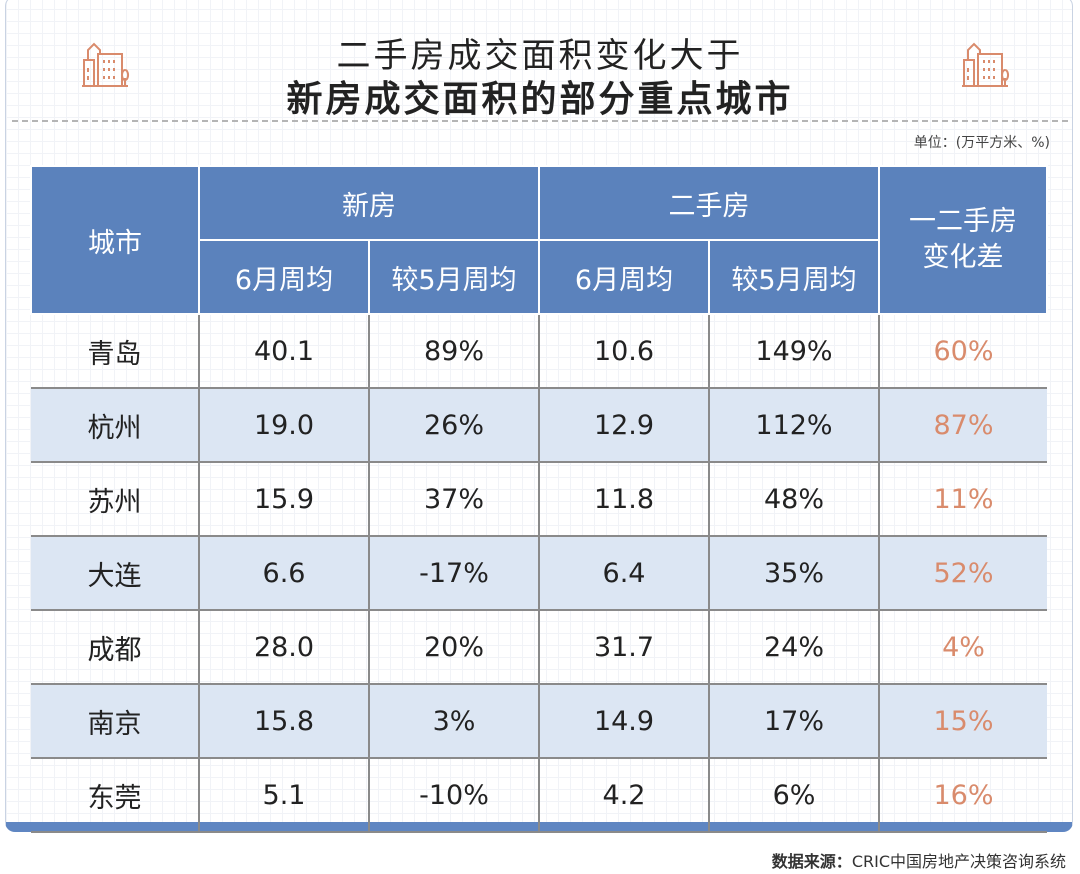 This screenshot has height=874, width=1080. Describe the element at coordinates (115, 499) in the screenshot. I see `cell-city: 苏州` at that location.